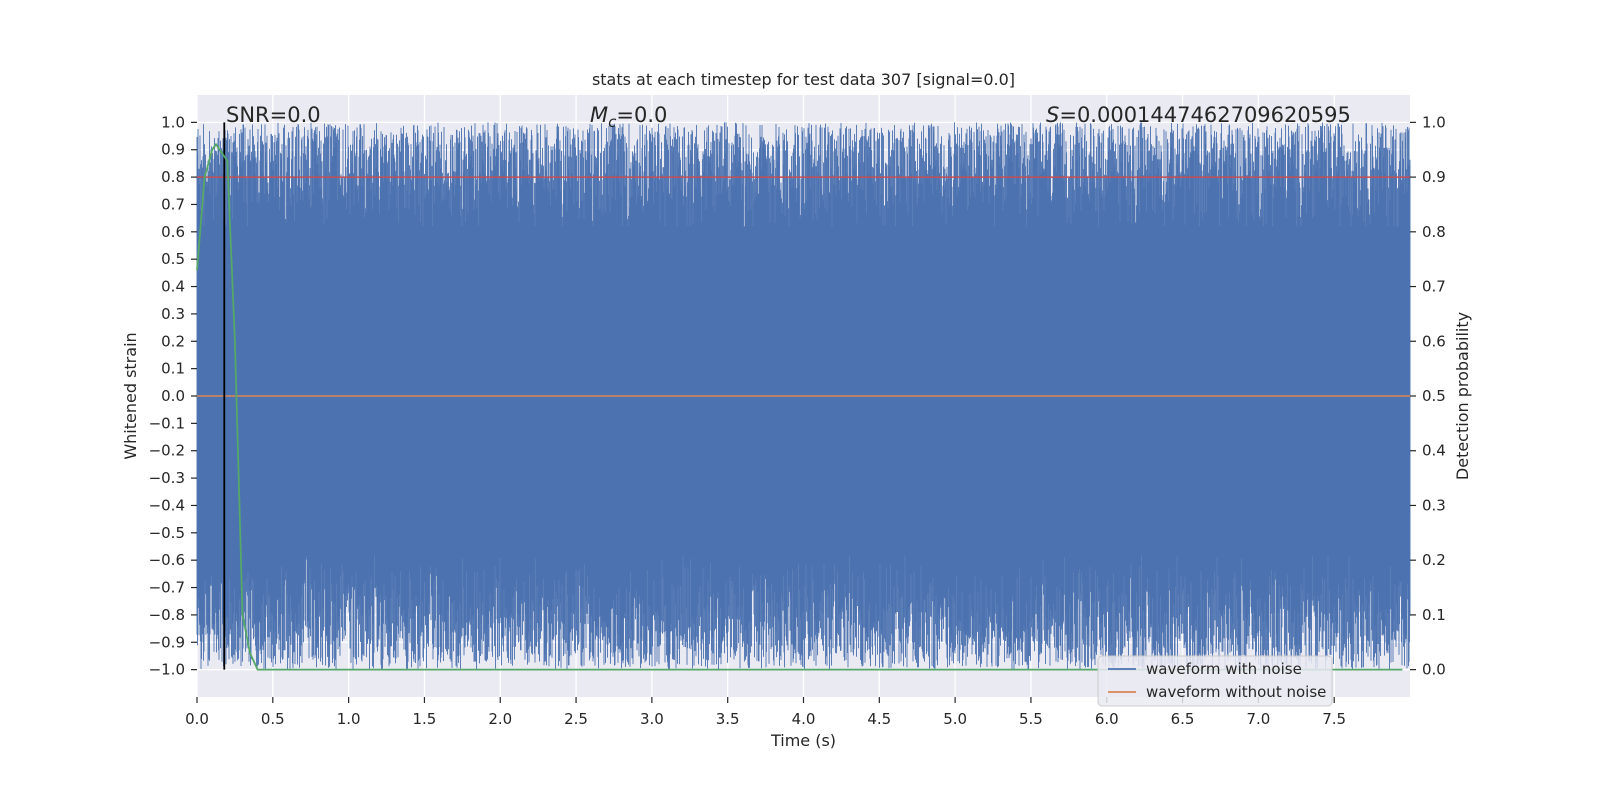 This screenshot has height=800, width=1600. Describe the element at coordinates (167, 615) in the screenshot. I see `y-tick-label: −0.8` at that location.